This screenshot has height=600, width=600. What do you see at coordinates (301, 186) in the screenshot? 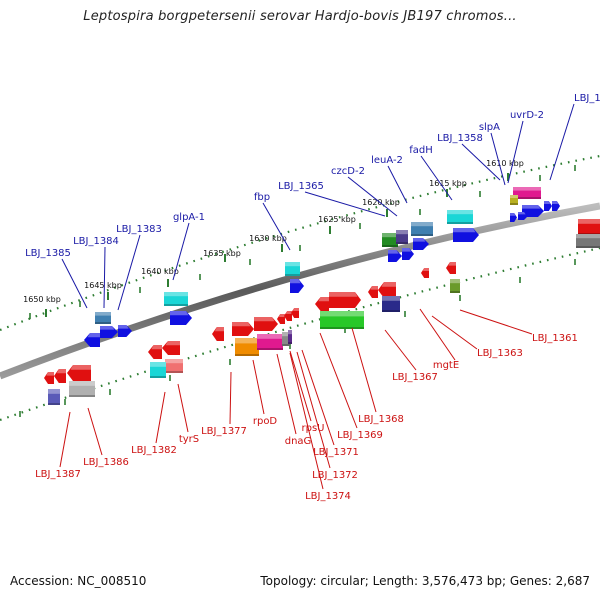
I see `gene-label-LBJ_1365: LBJ_1365` at bounding box center [301, 186].